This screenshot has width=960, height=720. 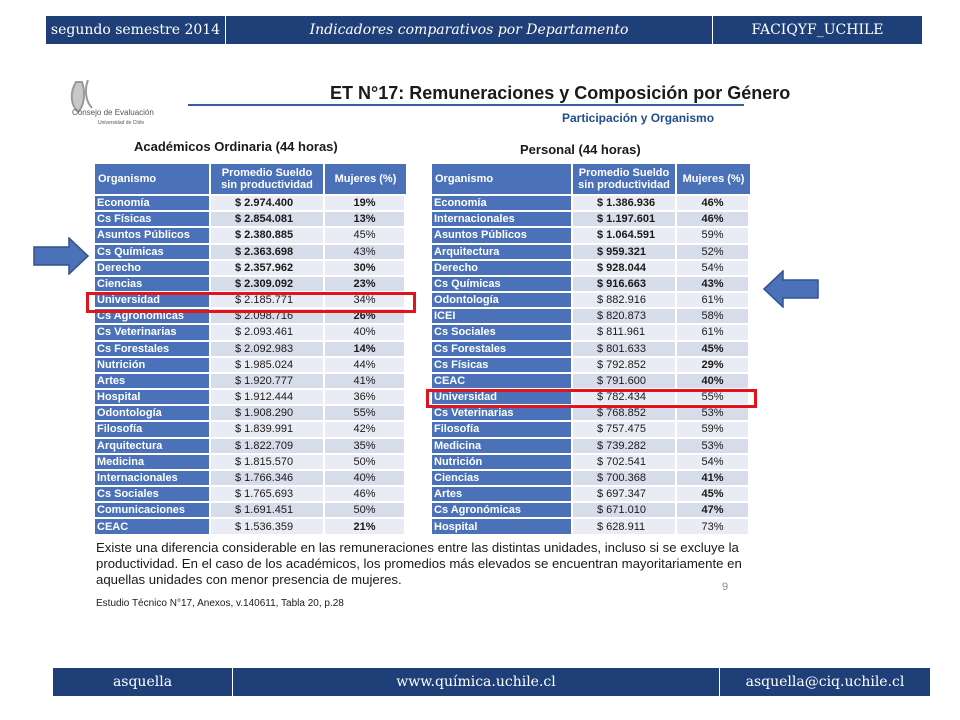 I want to click on cell-sueldo: $ 1.197.601, so click(x=625, y=219).